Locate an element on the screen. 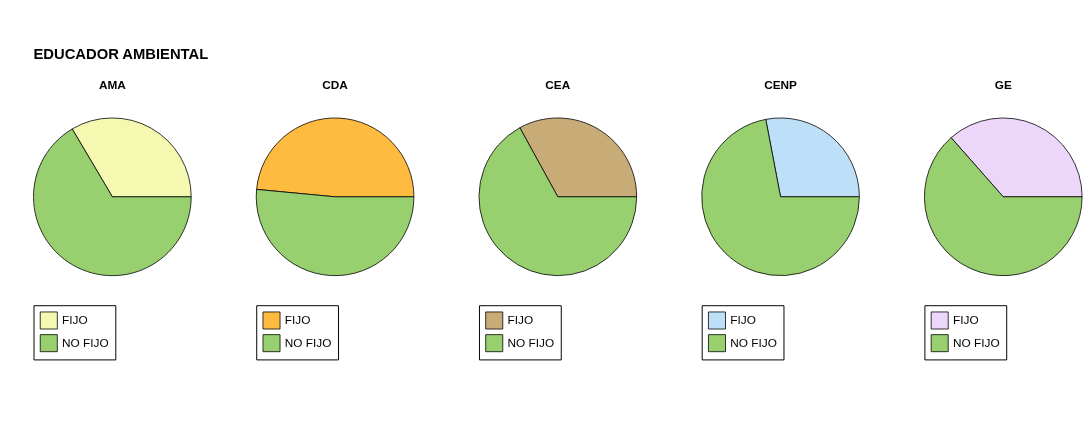  chart-title: CEA is located at coordinates (558, 84).